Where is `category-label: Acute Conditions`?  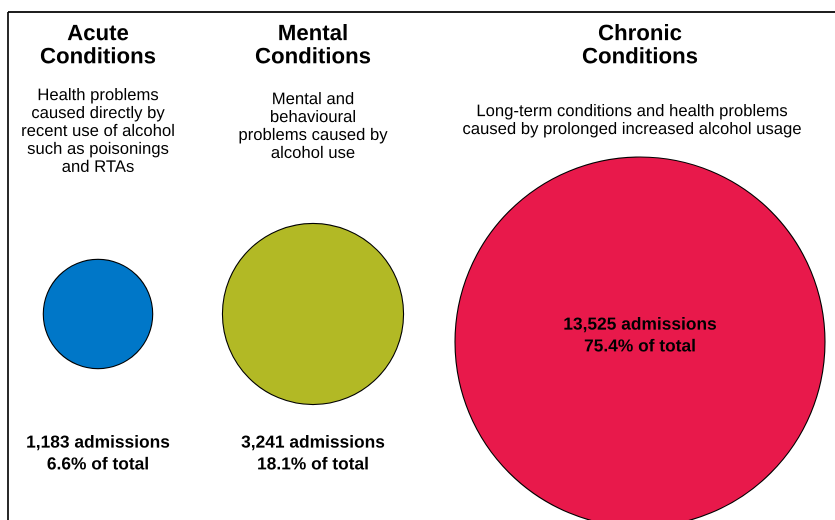
category-label: Acute Conditions is located at coordinates (98, 44).